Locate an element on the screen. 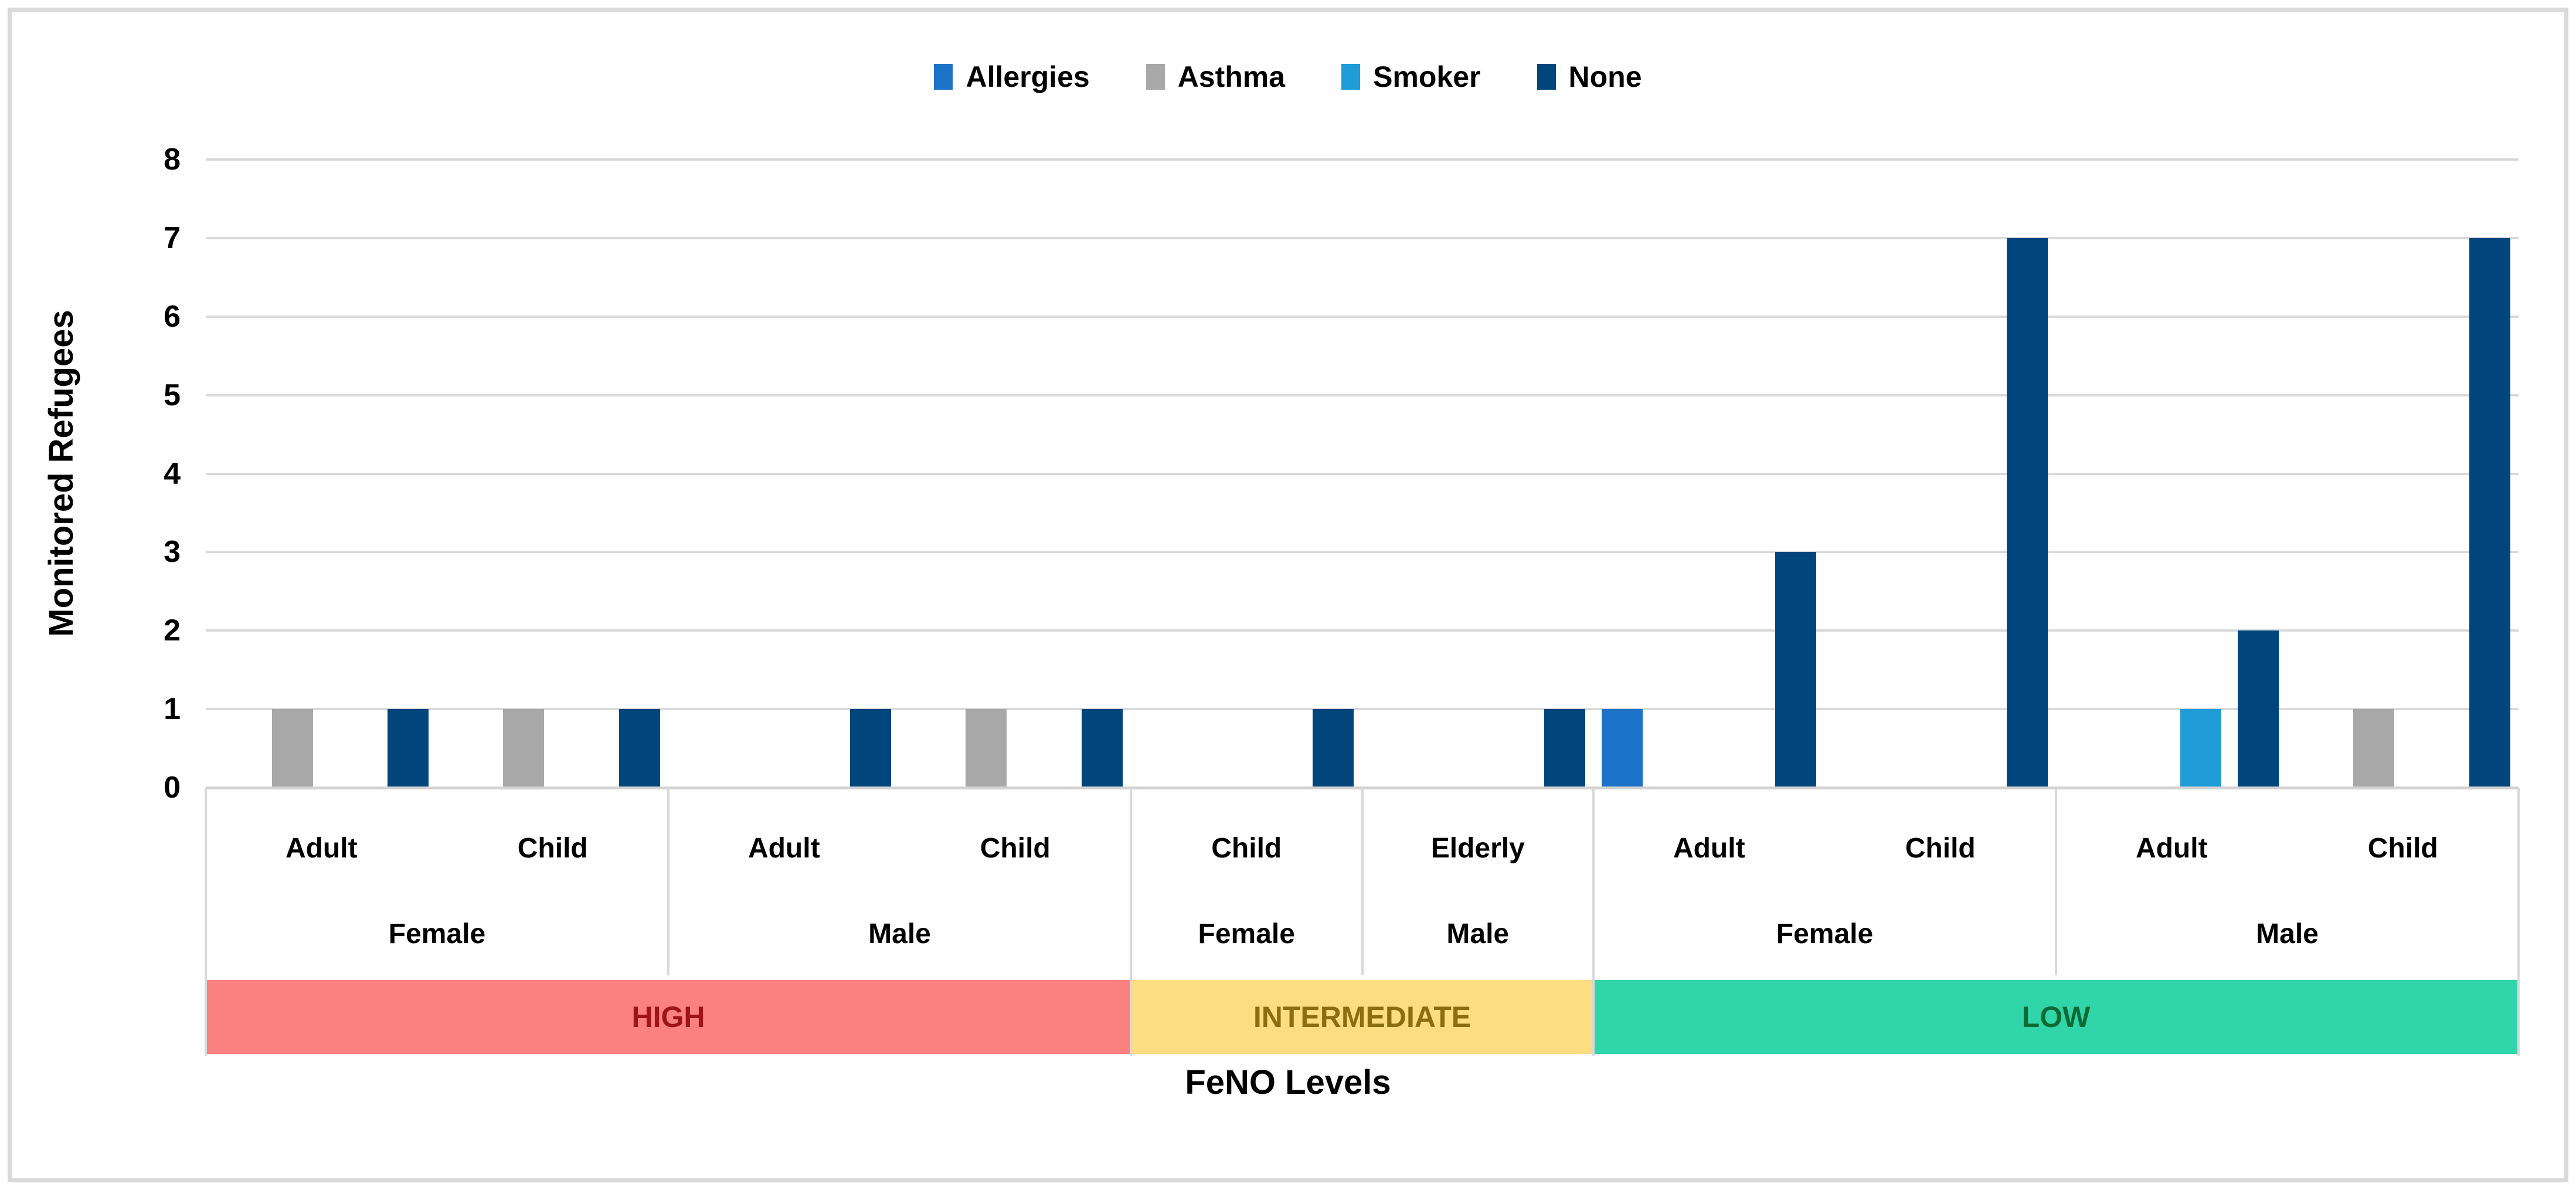 The image size is (2576, 1190). legend-swatch-smoker is located at coordinates (1351, 77).